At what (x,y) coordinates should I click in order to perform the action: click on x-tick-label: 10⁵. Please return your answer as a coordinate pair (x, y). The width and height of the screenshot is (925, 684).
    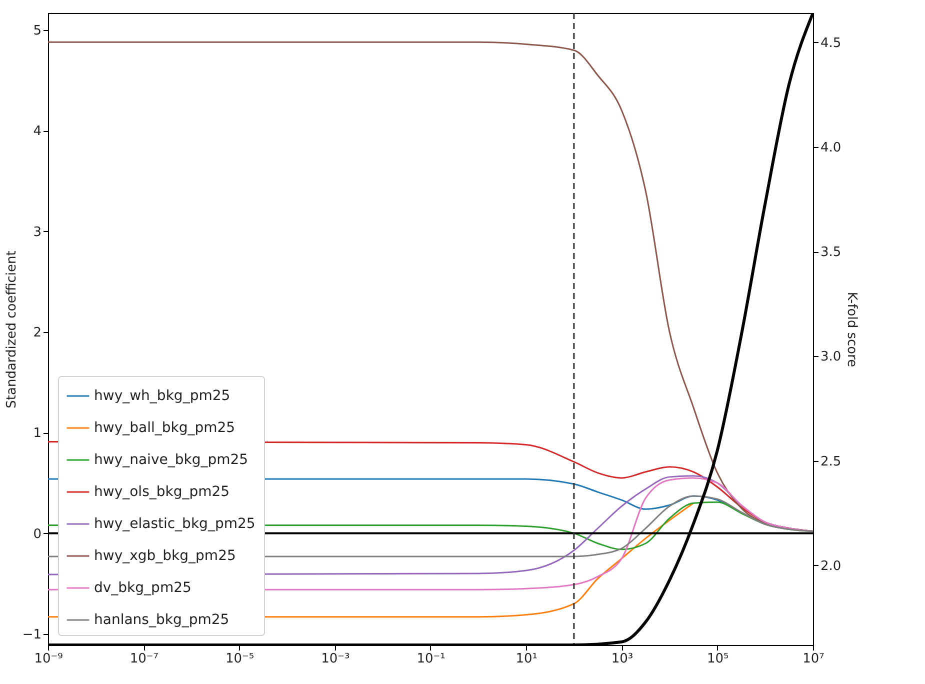
    Looking at the image, I should click on (717, 659).